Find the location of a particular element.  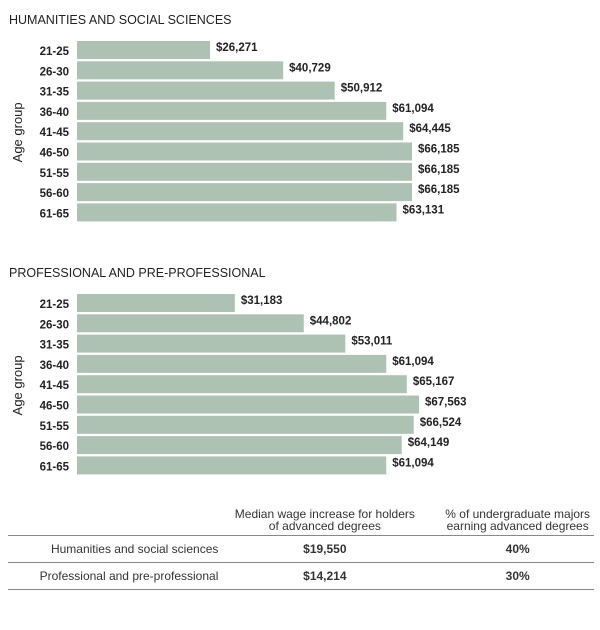

data-label: $31,183 is located at coordinates (262, 301).